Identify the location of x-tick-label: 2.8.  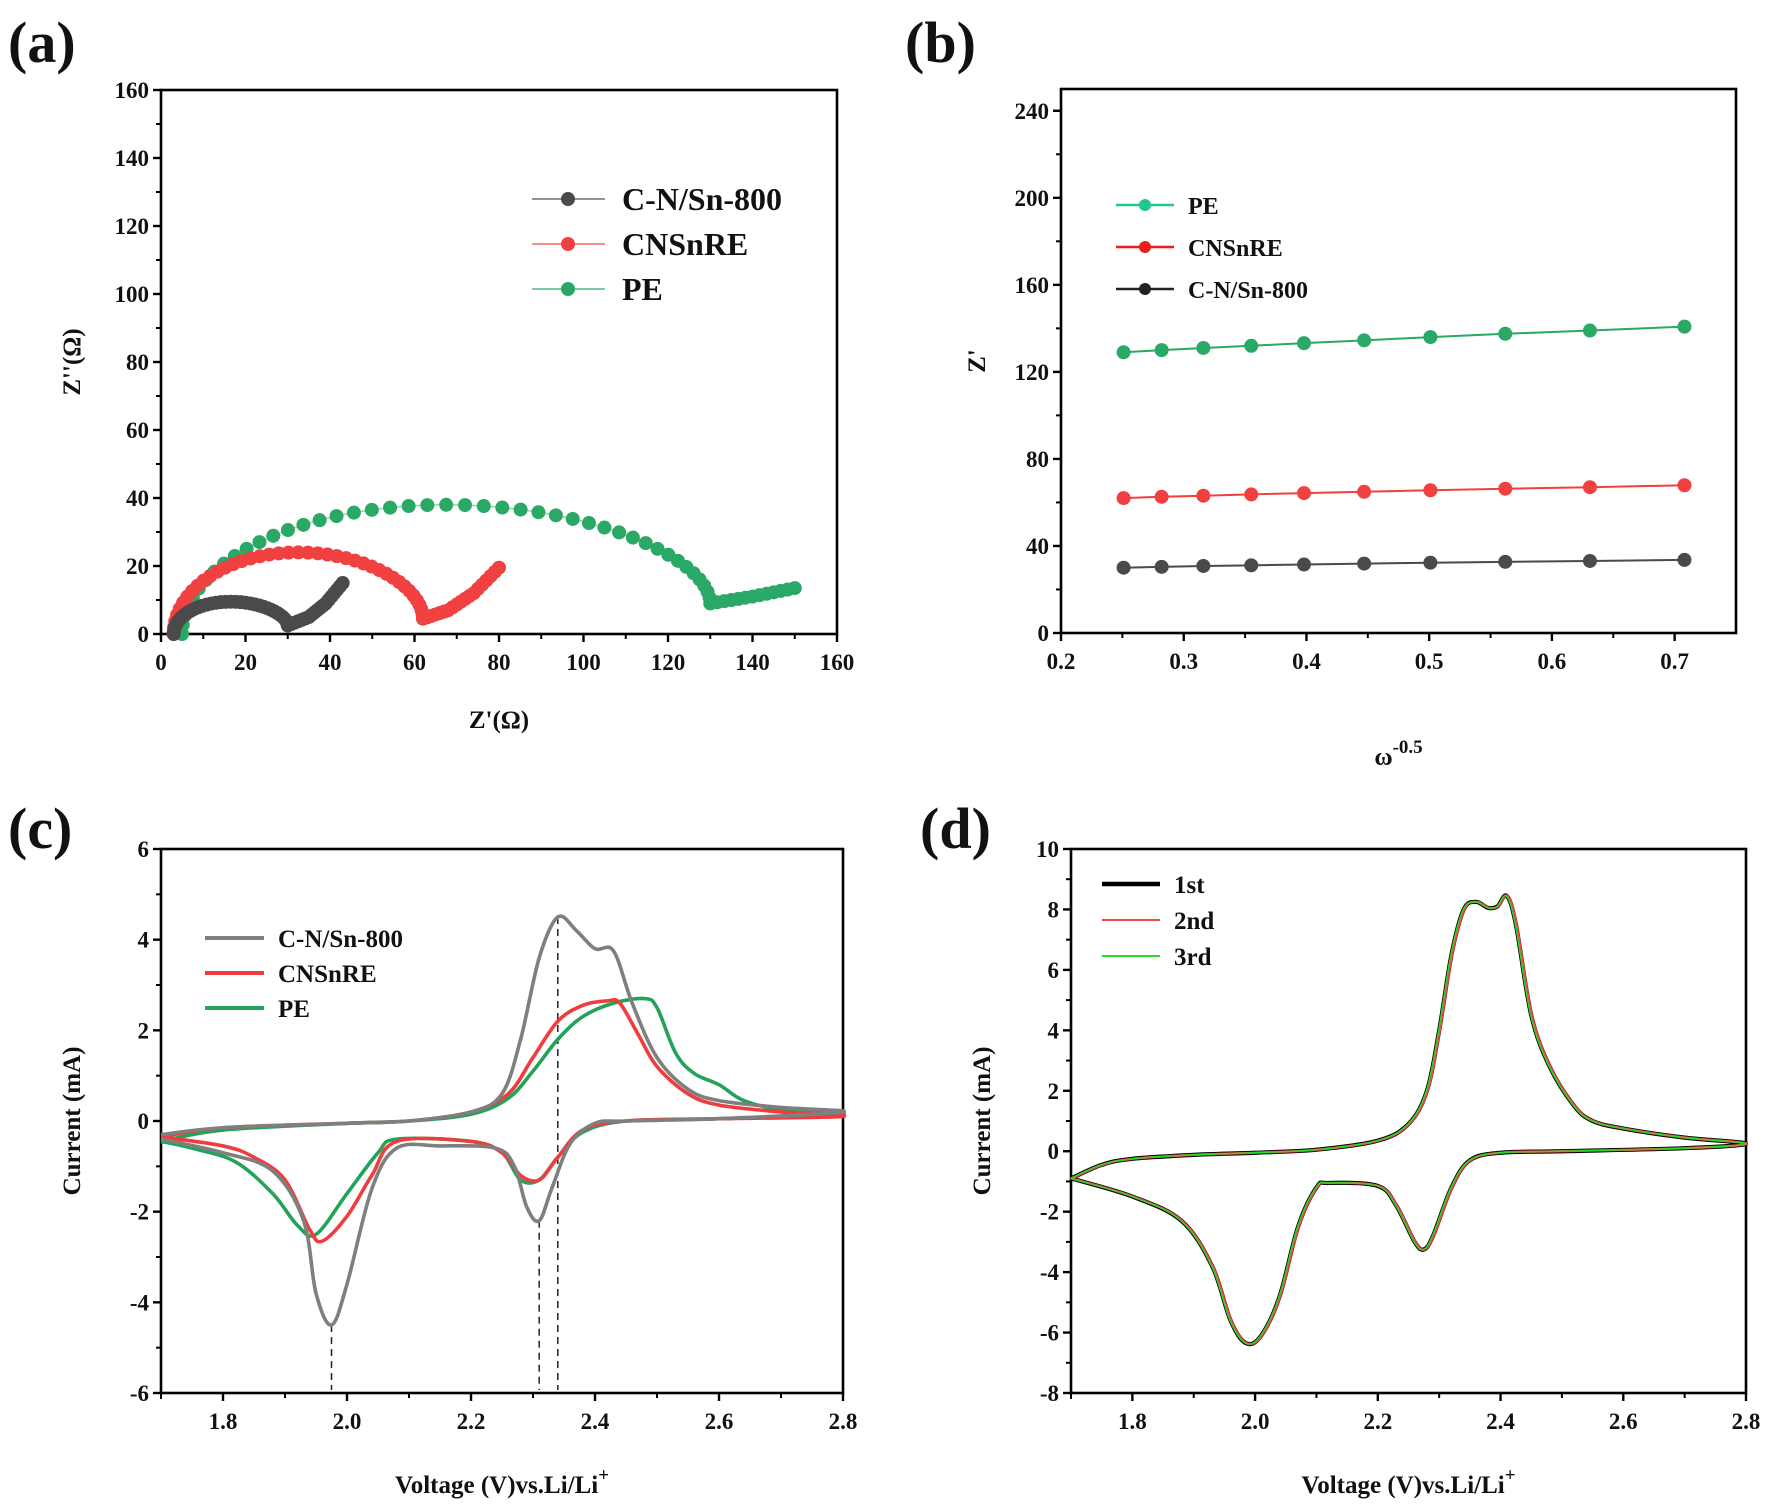
(843, 1421).